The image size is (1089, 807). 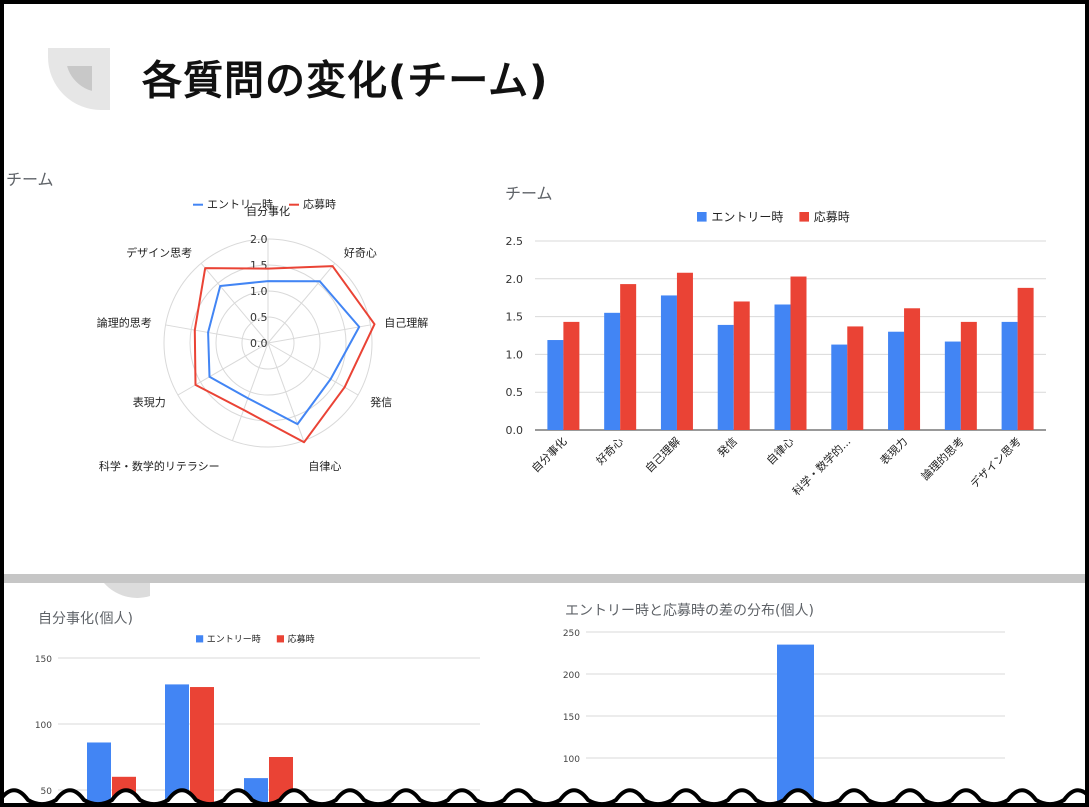 I want to click on radar-category-label: 表現力, so click(x=149, y=402).